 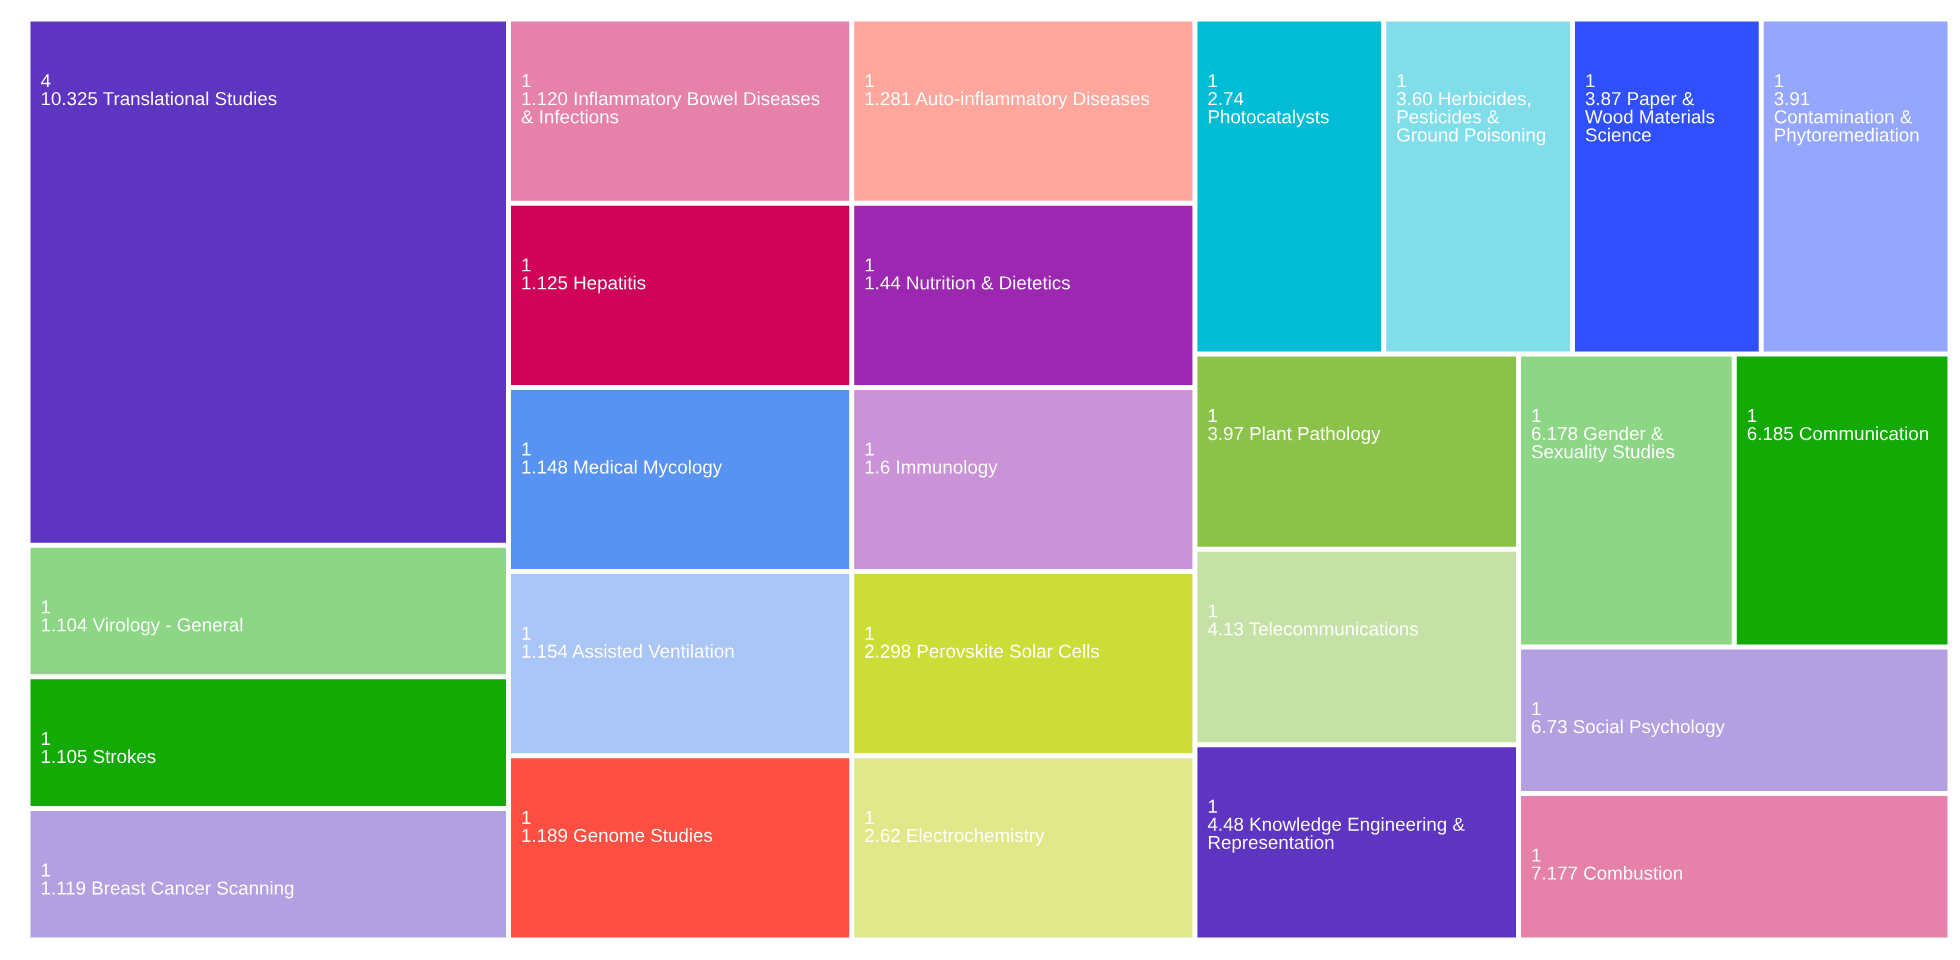 I want to click on category-label: 1.104 Virology - General, so click(x=142, y=626).